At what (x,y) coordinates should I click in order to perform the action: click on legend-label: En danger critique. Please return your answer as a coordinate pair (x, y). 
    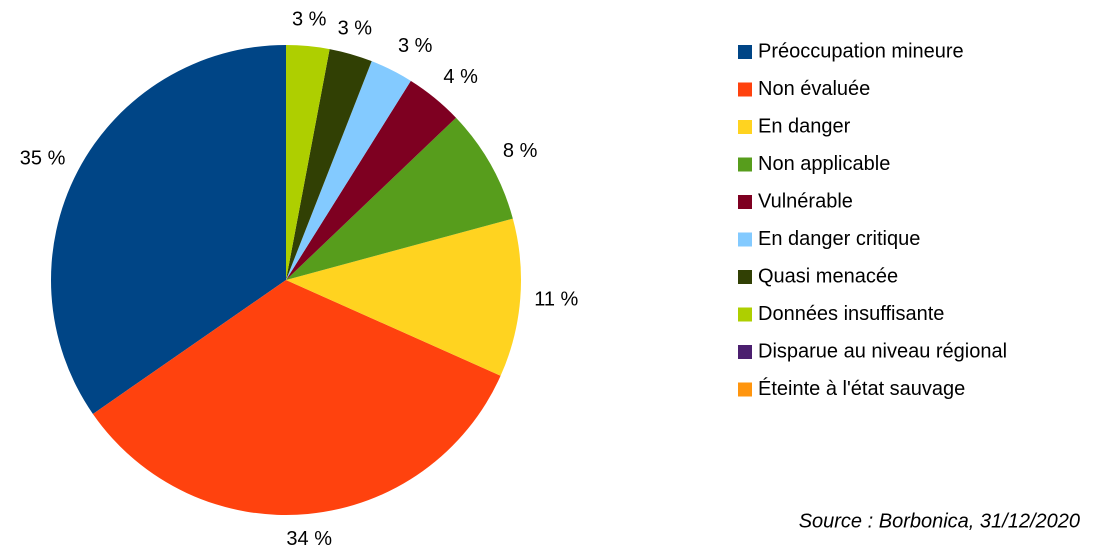
    Looking at the image, I should click on (839, 239).